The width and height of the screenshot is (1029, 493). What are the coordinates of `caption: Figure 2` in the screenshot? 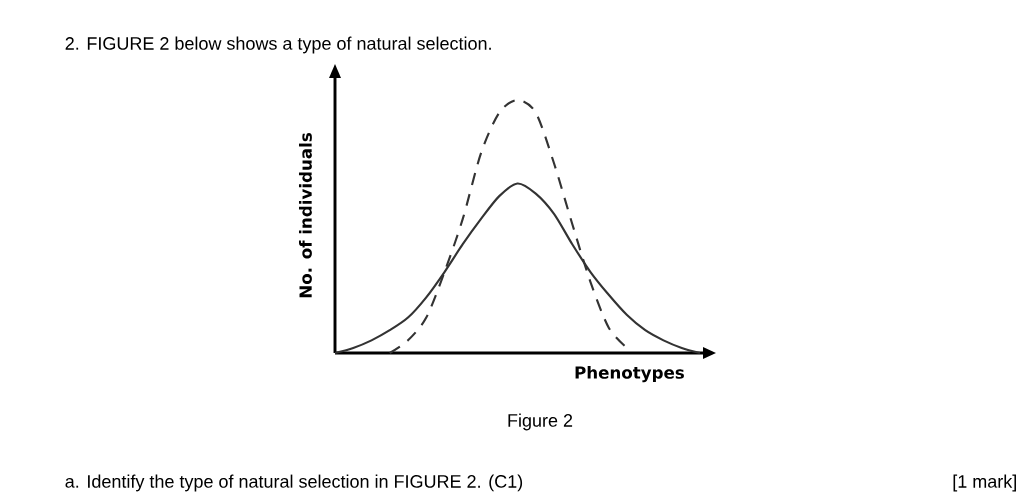 It's located at (540, 422).